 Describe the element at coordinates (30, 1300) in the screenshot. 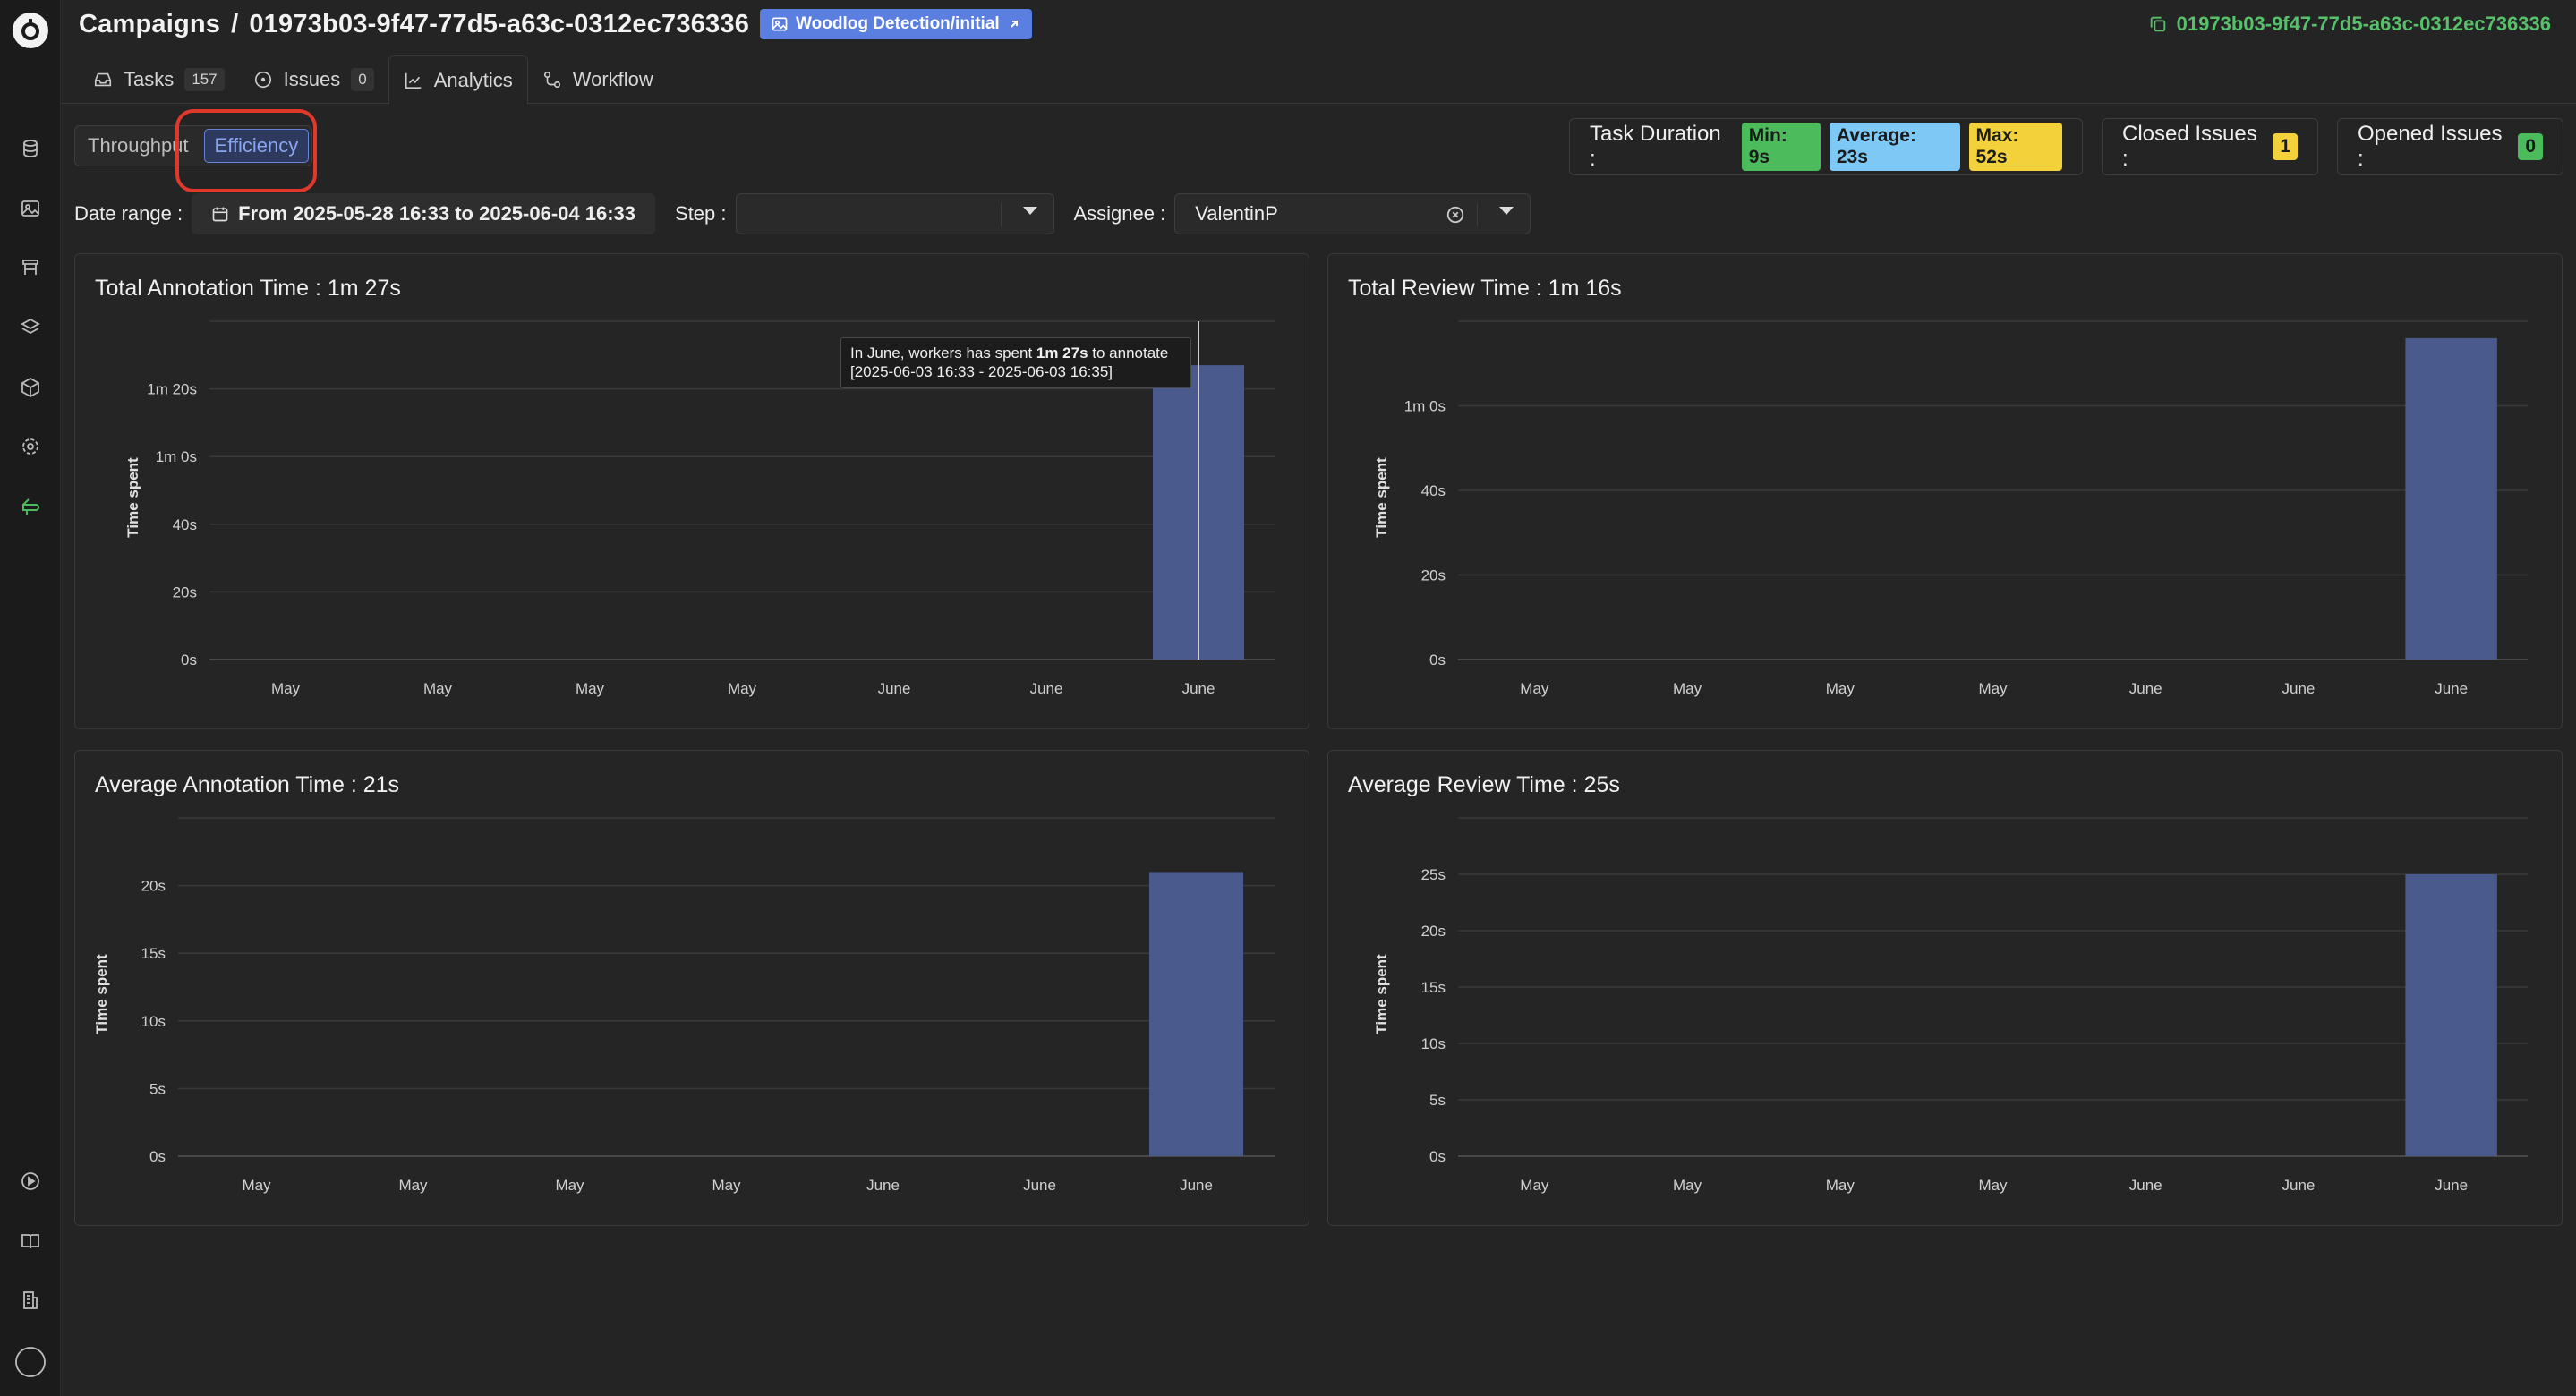

I see `building-icon` at that location.